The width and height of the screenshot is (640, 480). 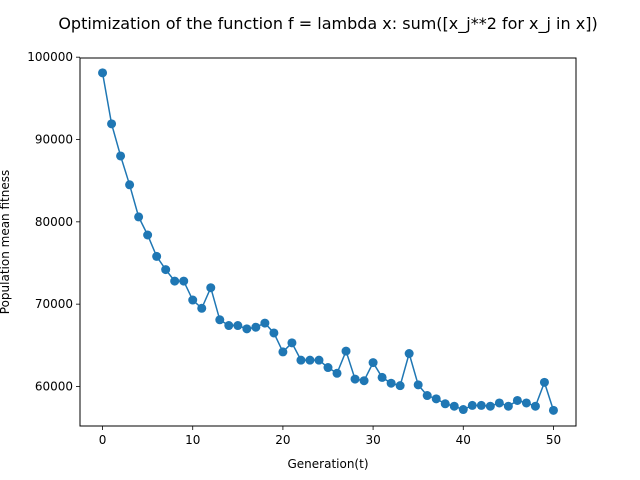 What do you see at coordinates (54, 140) in the screenshot?
I see `y-tick-label: 90000` at bounding box center [54, 140].